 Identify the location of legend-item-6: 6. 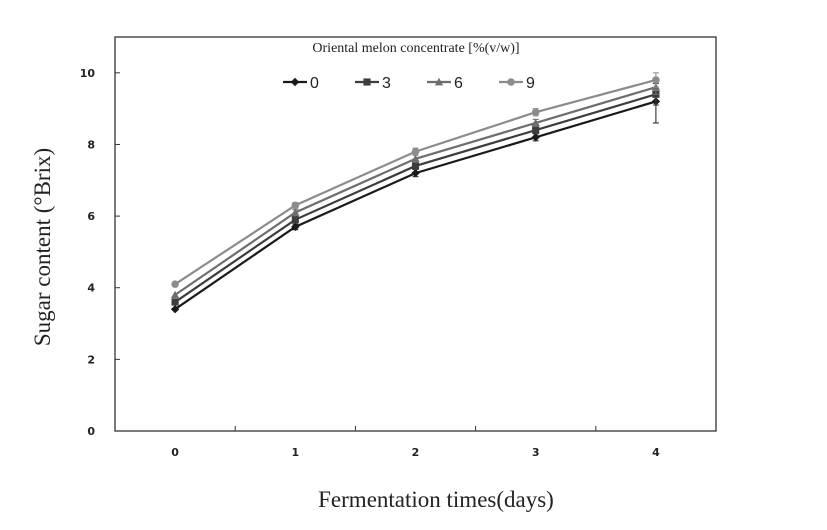
(445, 83).